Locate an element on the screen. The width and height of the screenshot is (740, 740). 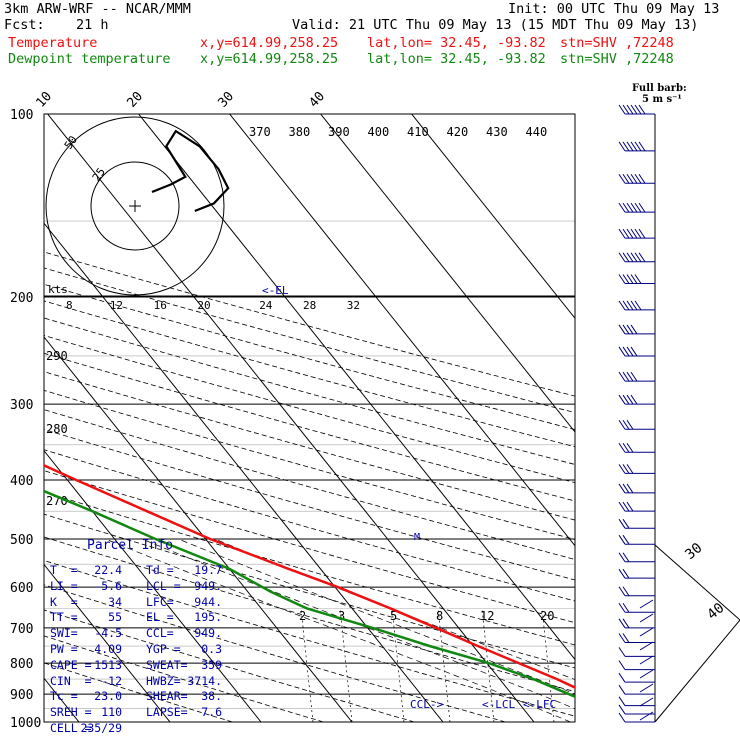
parcel-label-4: SWI= is located at coordinates (64, 633).